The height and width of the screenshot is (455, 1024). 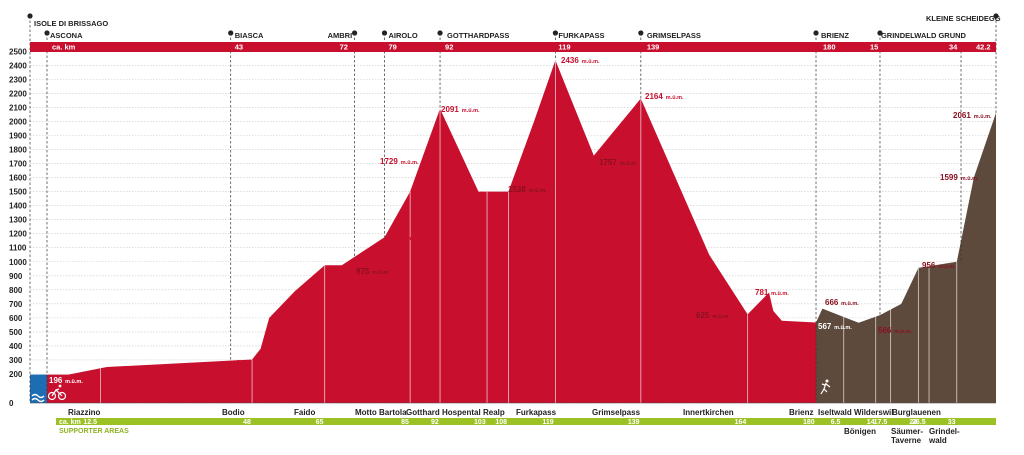 I want to click on supporter-km: 48, so click(x=247, y=422).